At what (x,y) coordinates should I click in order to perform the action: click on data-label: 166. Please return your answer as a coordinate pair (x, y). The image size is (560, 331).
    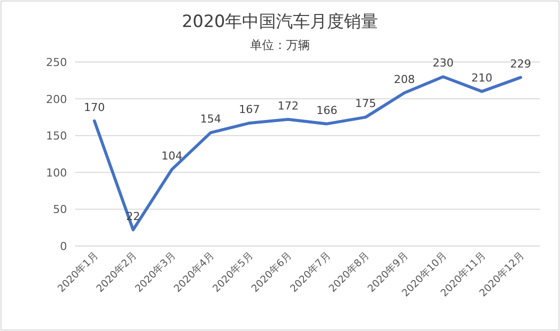
    Looking at the image, I should click on (327, 110).